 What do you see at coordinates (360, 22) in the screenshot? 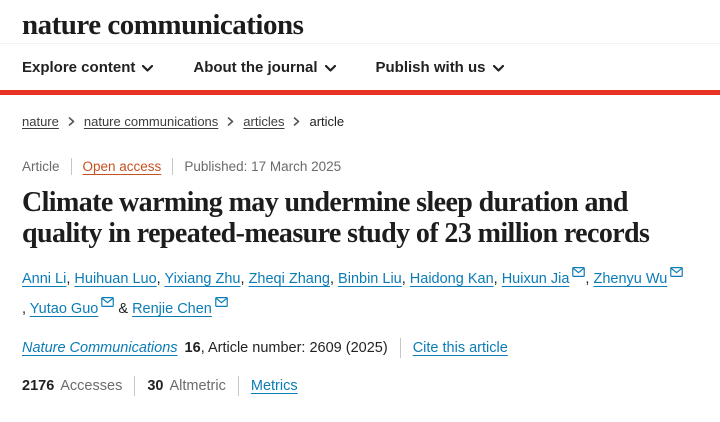
I see `site-header: nature communications` at bounding box center [360, 22].